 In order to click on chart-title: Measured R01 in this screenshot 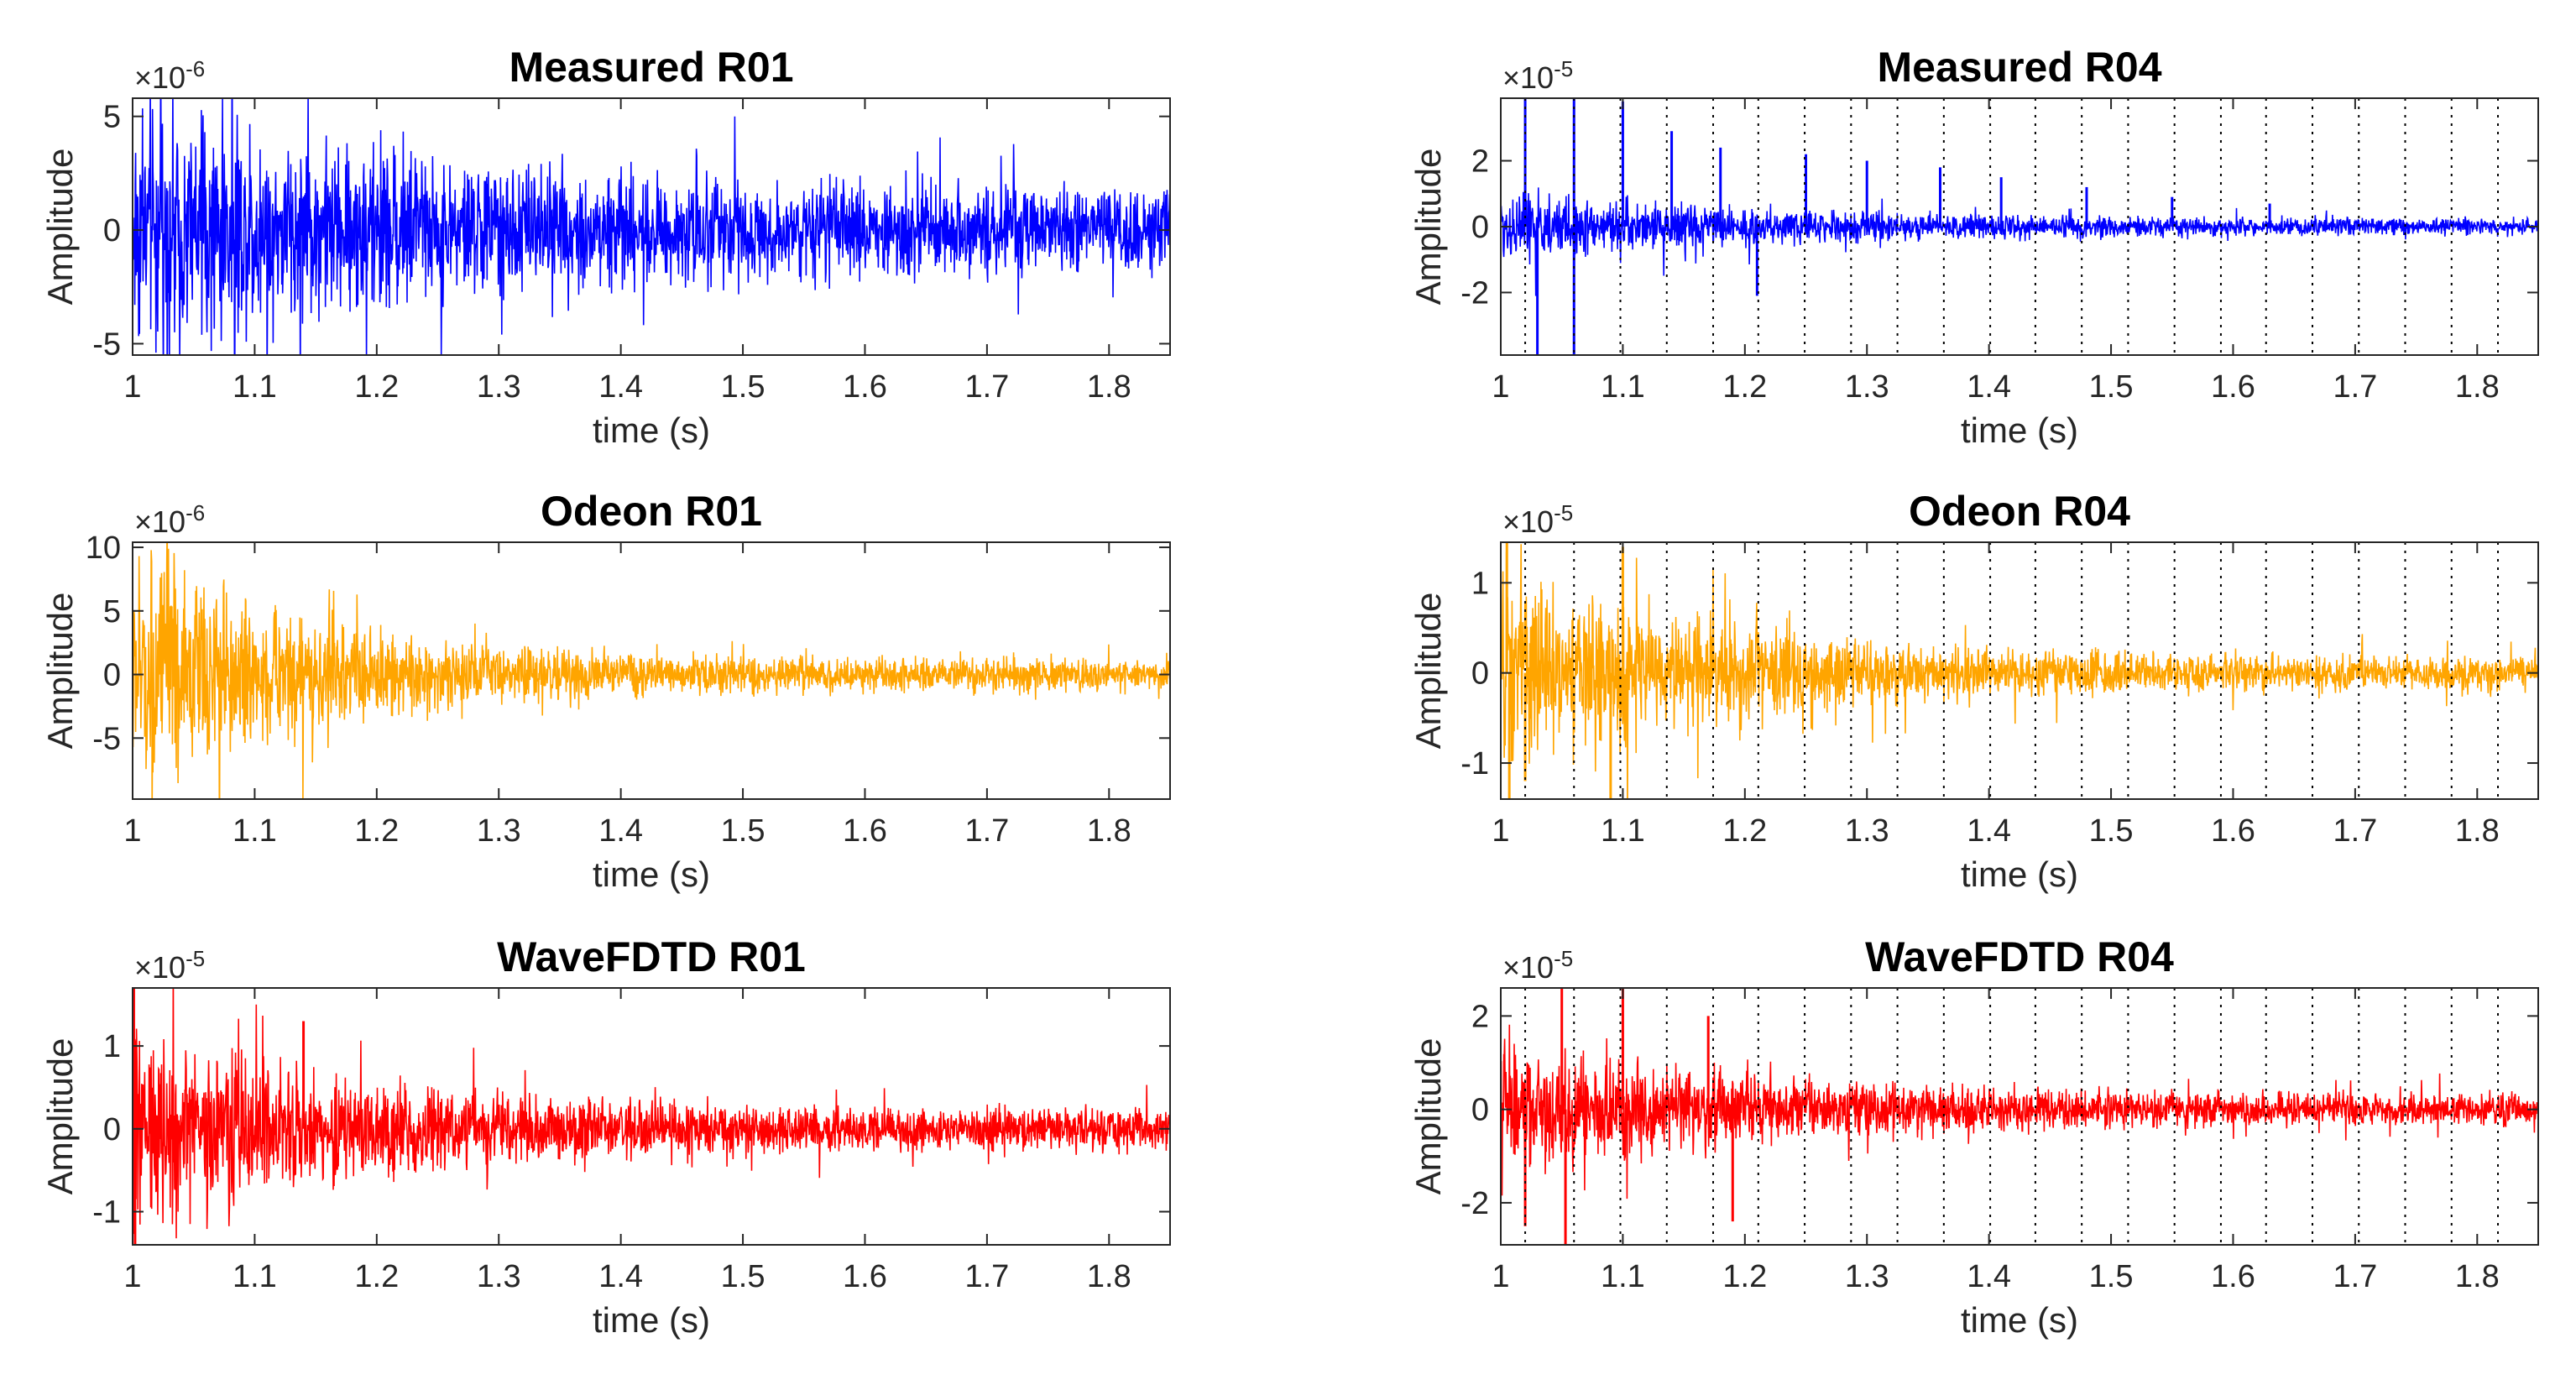, I will do `click(651, 67)`.